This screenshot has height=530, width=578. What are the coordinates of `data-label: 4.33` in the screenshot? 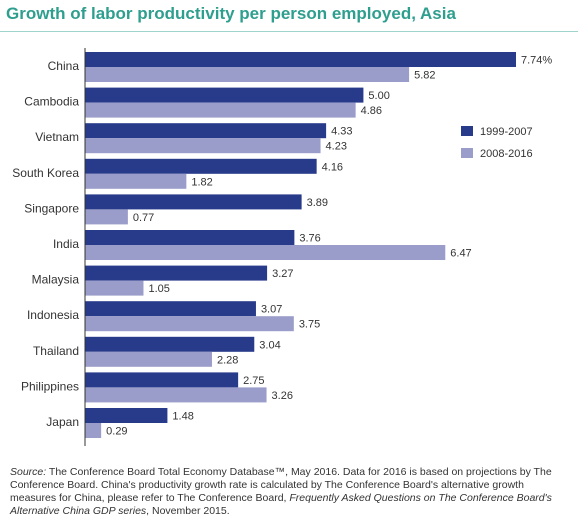 It's located at (341, 132).